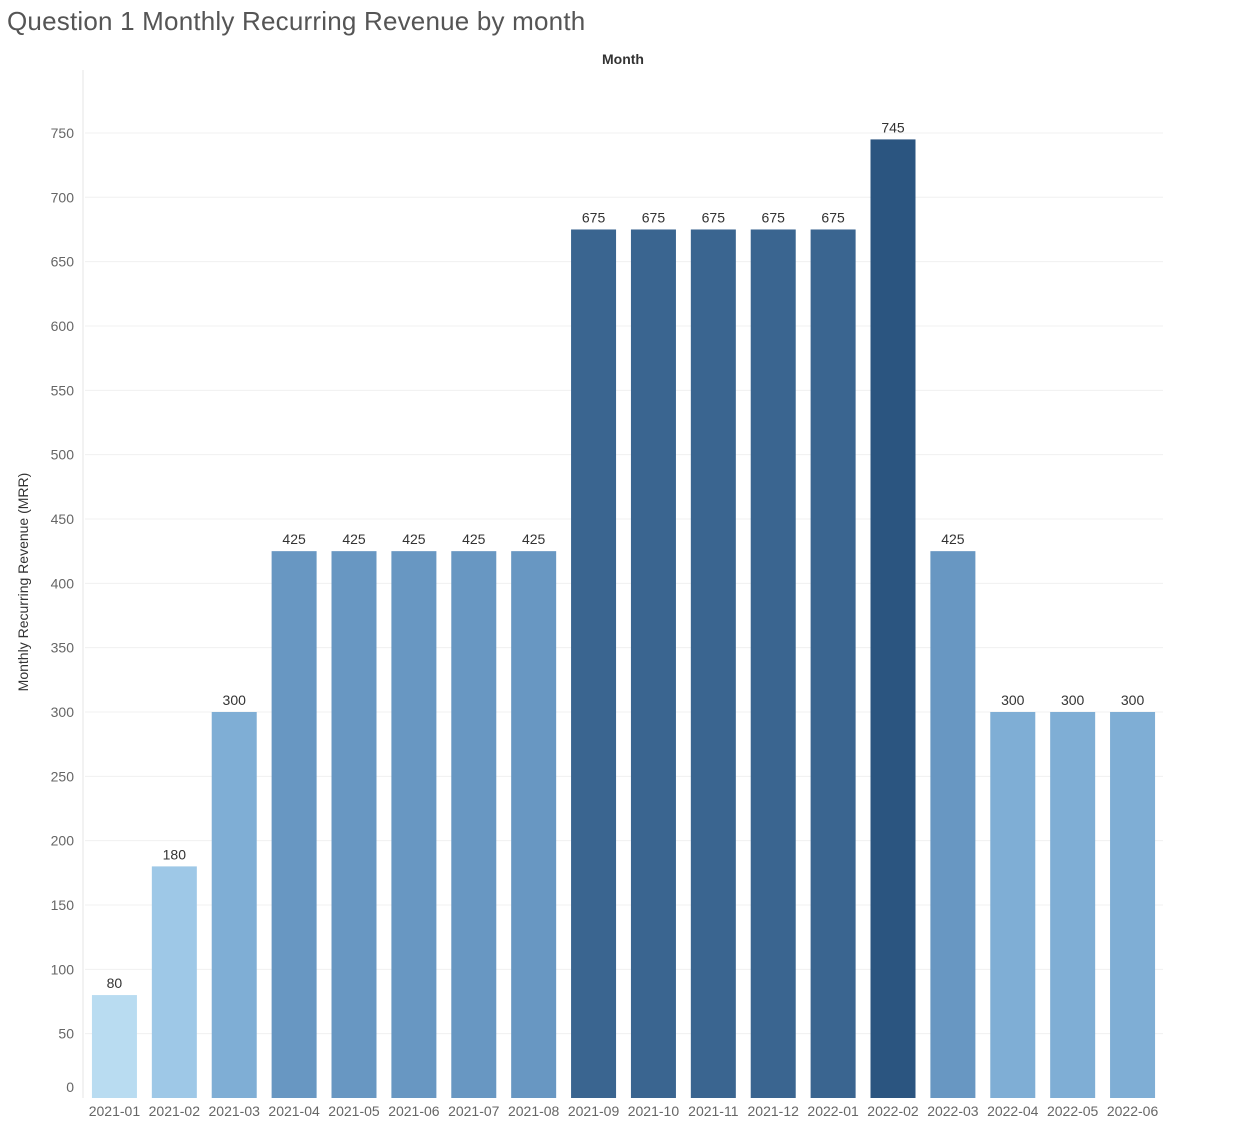  I want to click on x-tick-label: 2021-08, so click(534, 1111).